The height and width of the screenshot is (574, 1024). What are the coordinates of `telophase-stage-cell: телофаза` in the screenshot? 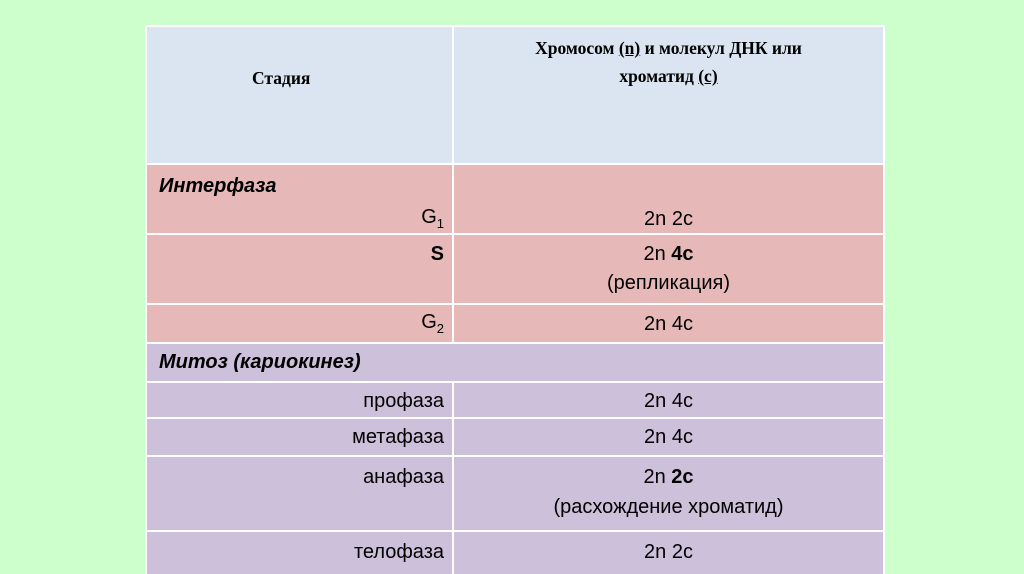 It's located at (299, 553).